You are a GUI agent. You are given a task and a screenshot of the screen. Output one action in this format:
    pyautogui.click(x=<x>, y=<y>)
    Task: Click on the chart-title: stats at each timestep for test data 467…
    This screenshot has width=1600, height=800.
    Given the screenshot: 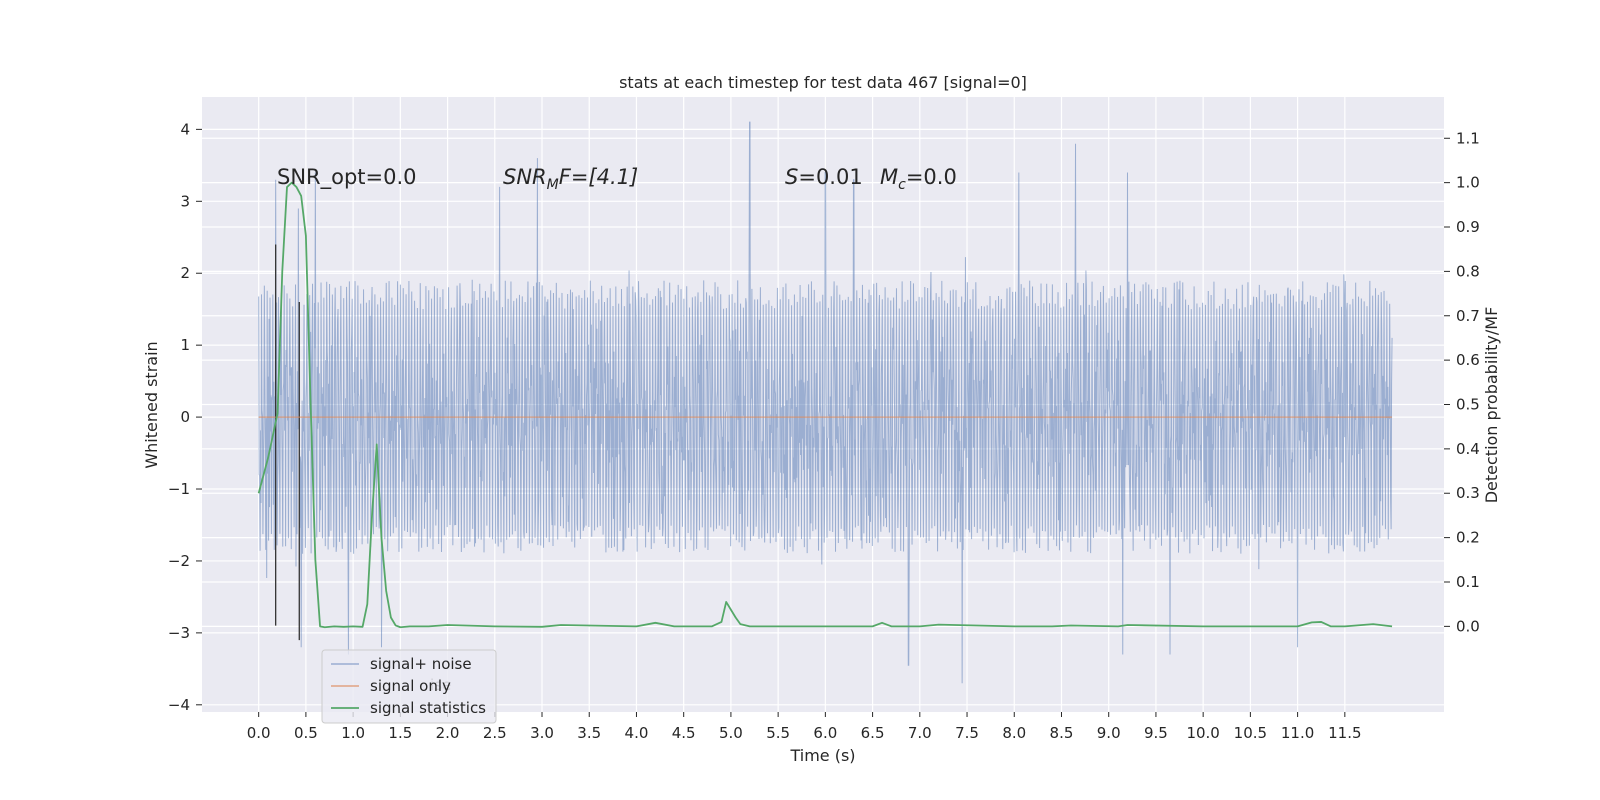 What is the action you would take?
    pyautogui.click(x=823, y=82)
    